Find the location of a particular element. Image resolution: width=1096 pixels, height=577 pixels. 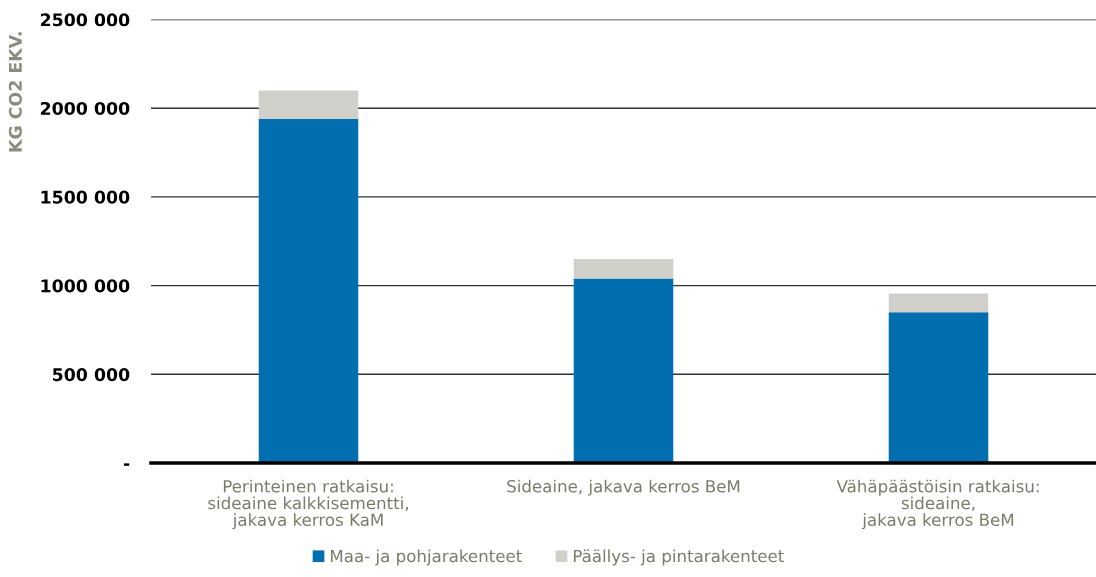

y-tick-label: 500 000 is located at coordinates (91, 375).